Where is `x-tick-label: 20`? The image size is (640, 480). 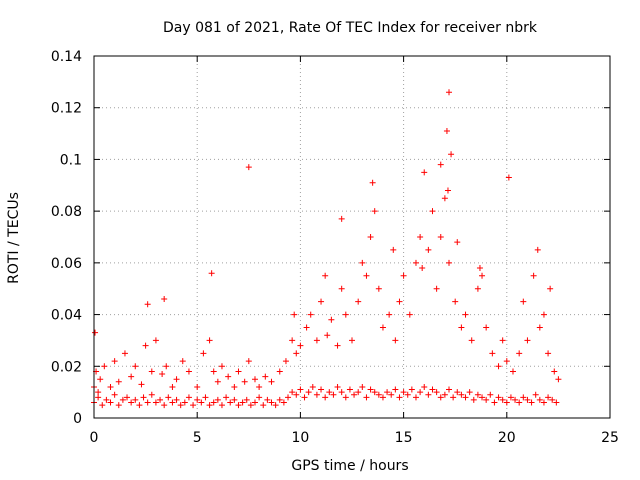
x-tick-label: 20 is located at coordinates (507, 438).